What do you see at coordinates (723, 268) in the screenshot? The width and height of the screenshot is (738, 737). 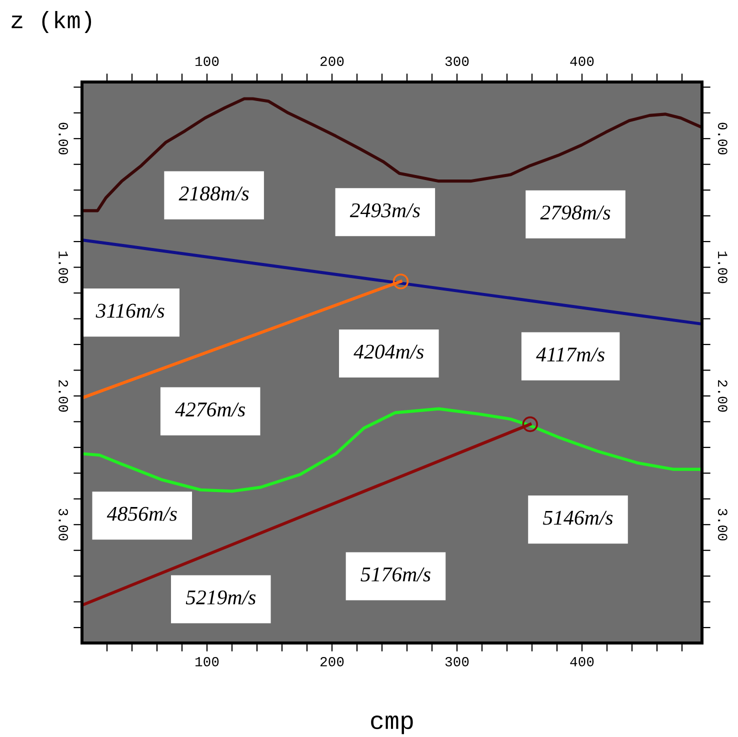 I see `y2-tick-label: 1.00` at bounding box center [723, 268].